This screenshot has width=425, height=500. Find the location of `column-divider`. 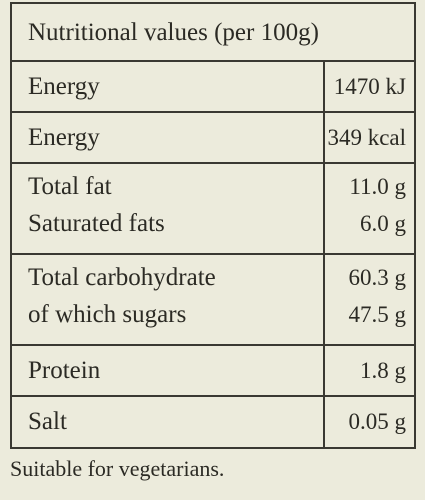

column-divider is located at coordinates (324, 253).